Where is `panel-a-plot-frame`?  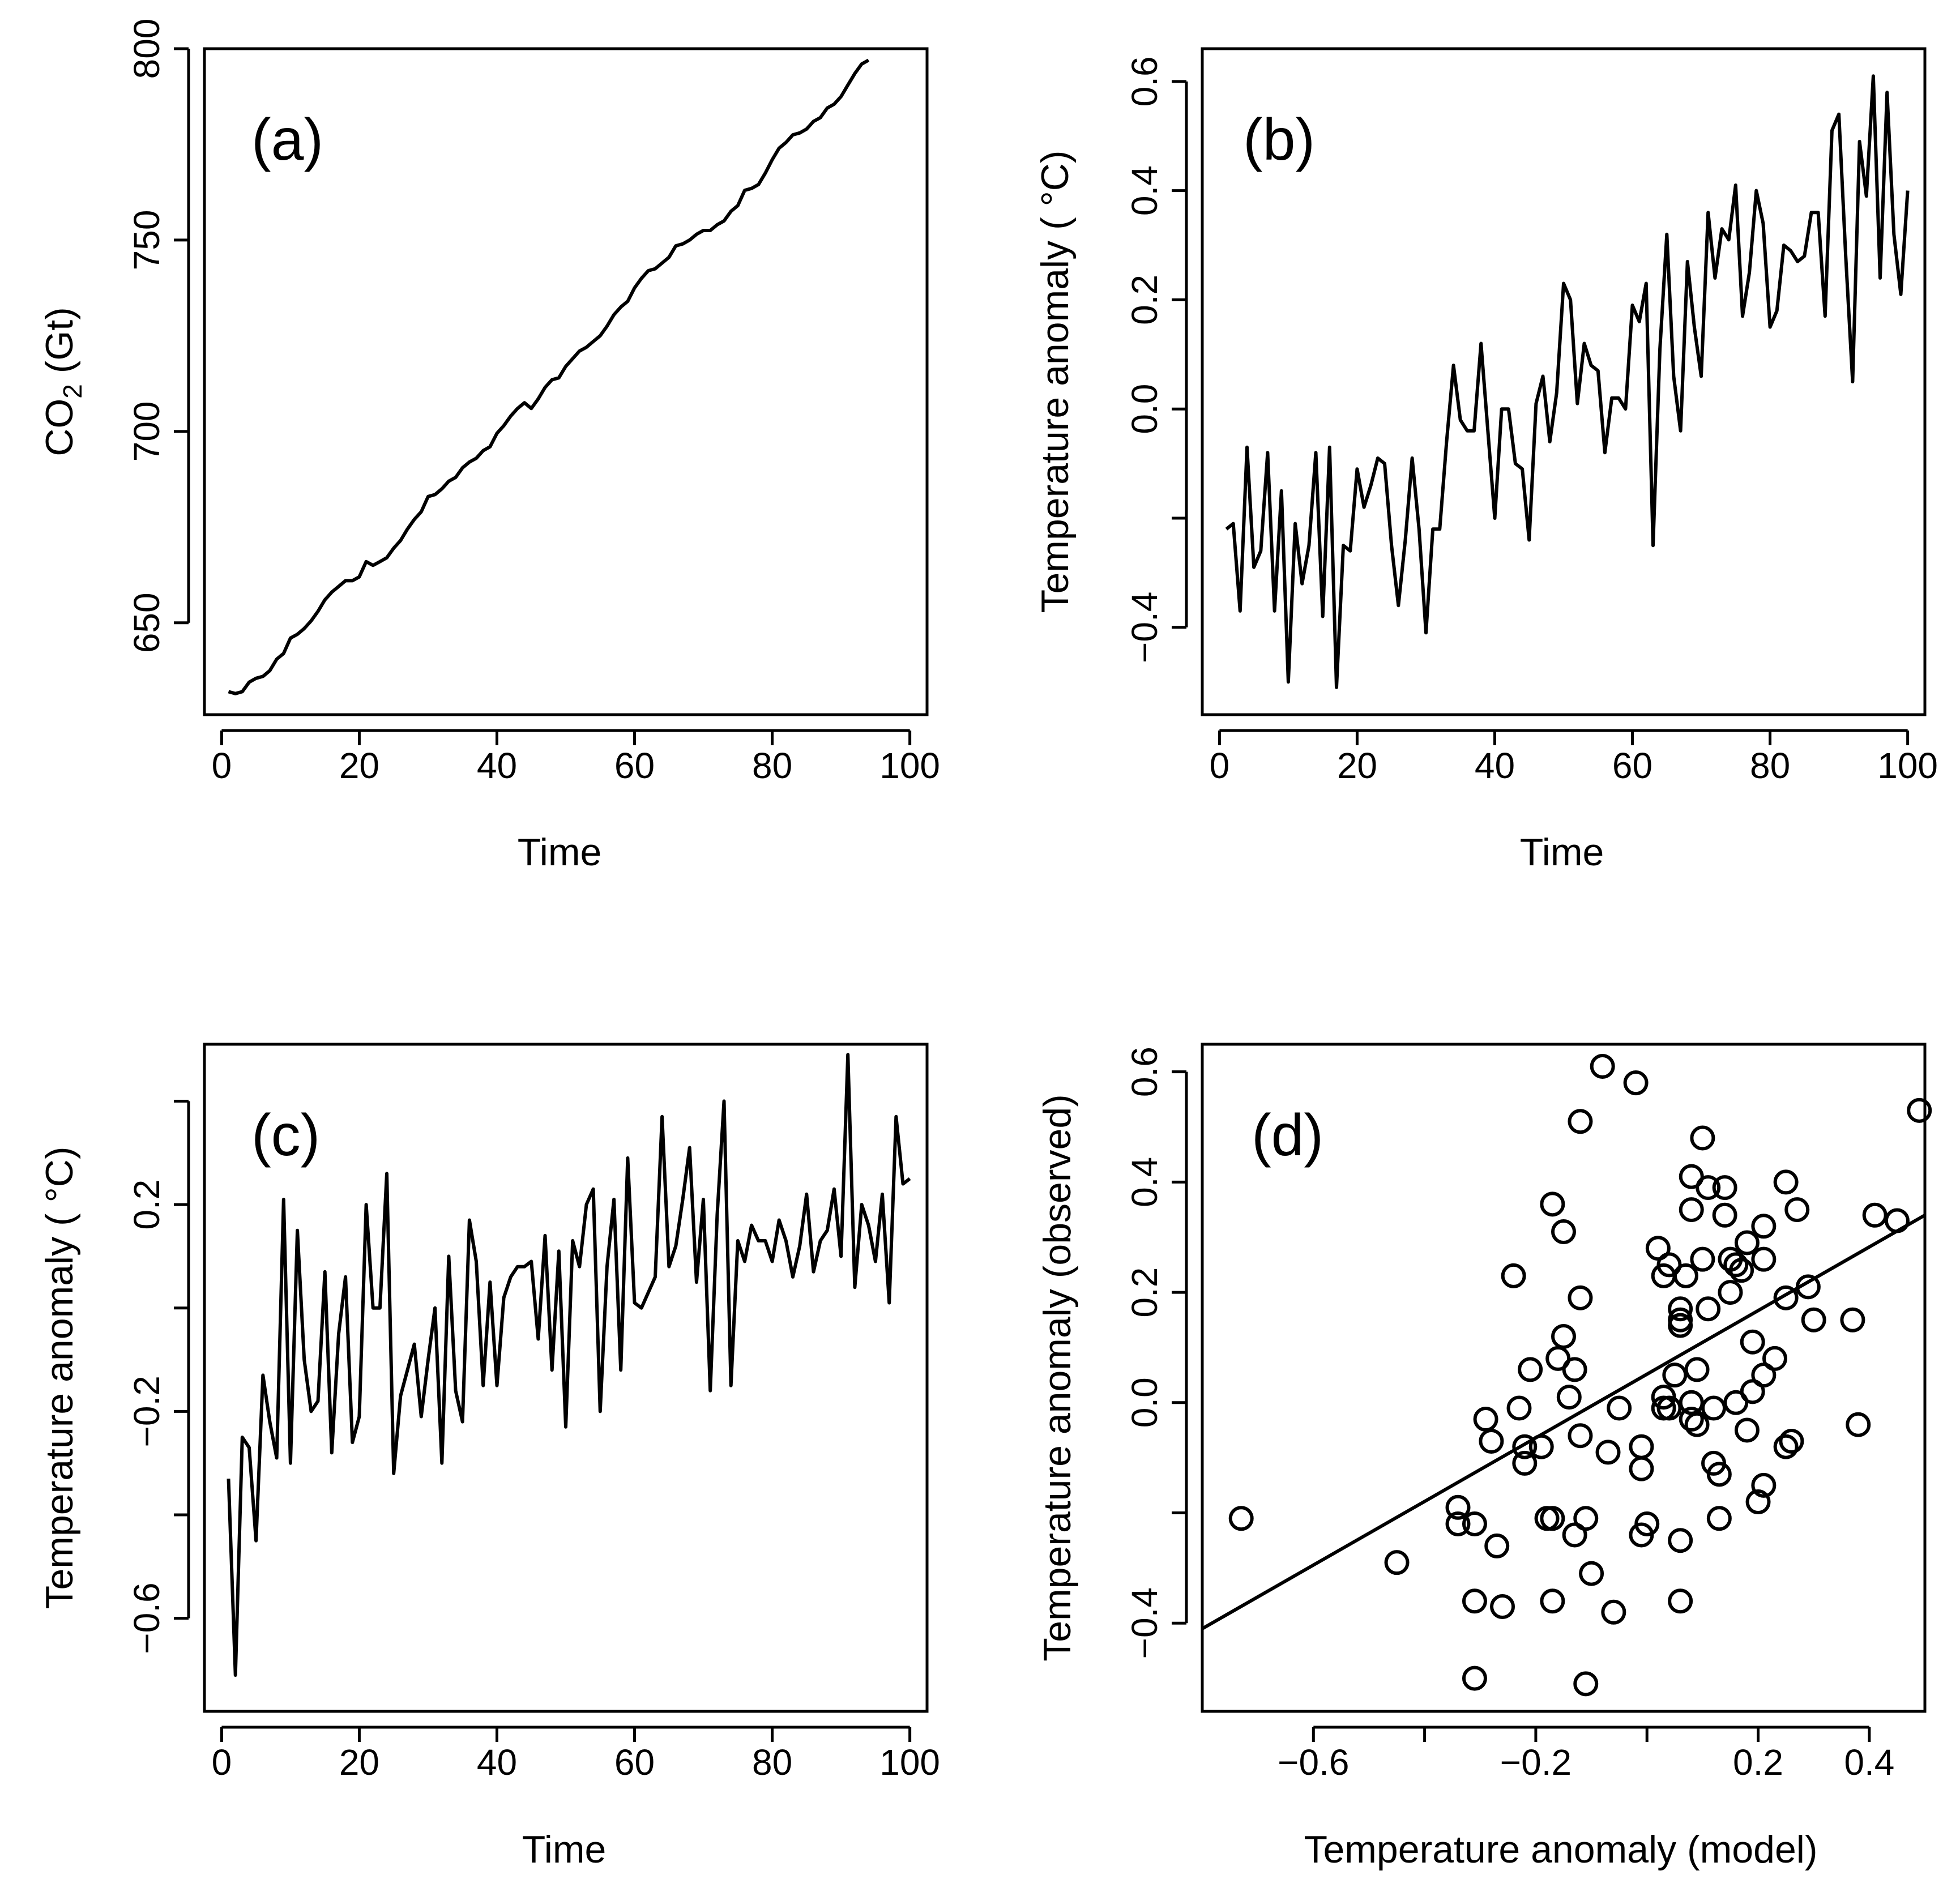
panel-a-plot-frame is located at coordinates (566, 382).